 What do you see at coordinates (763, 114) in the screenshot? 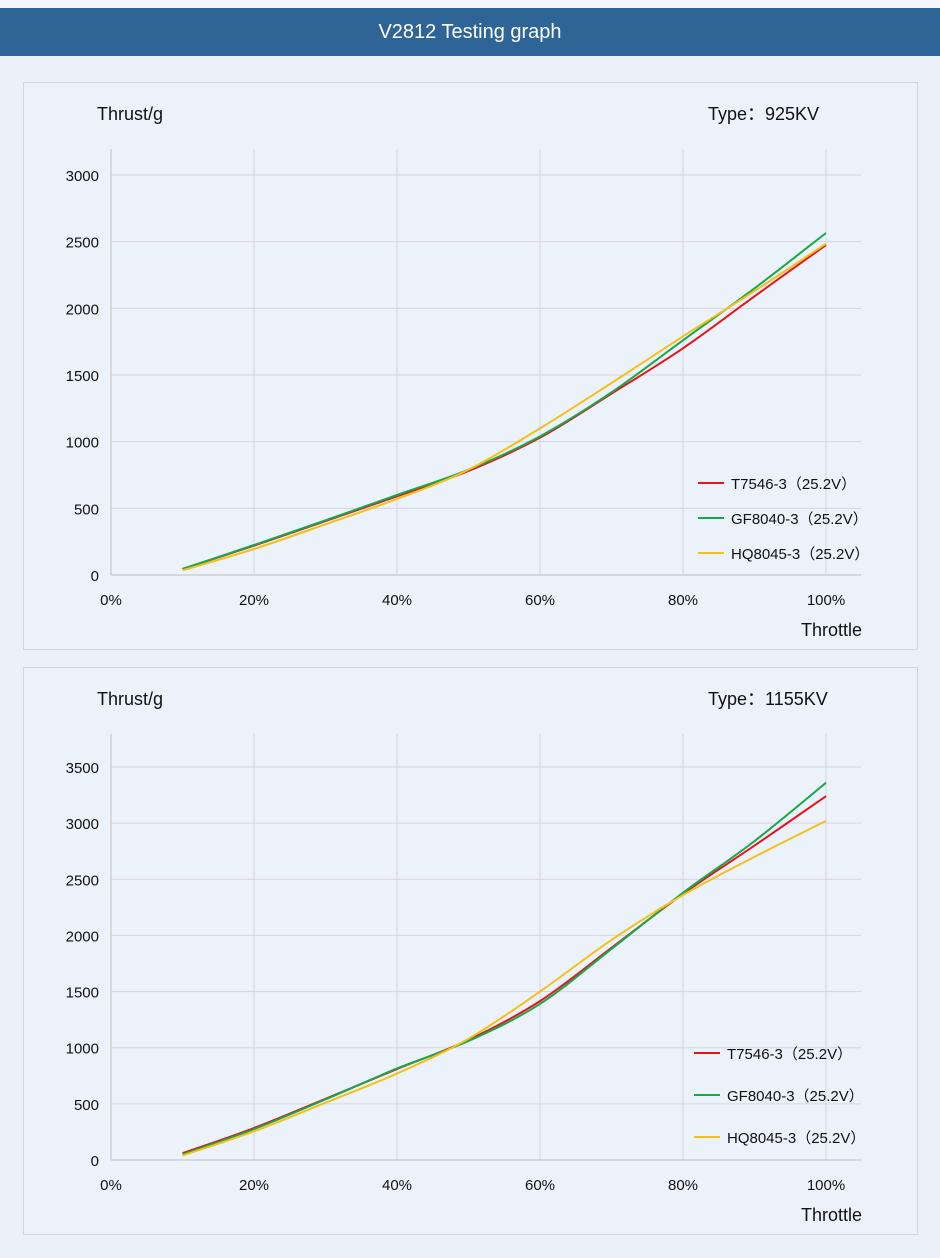
I see `type-label: Type：925KV` at bounding box center [763, 114].